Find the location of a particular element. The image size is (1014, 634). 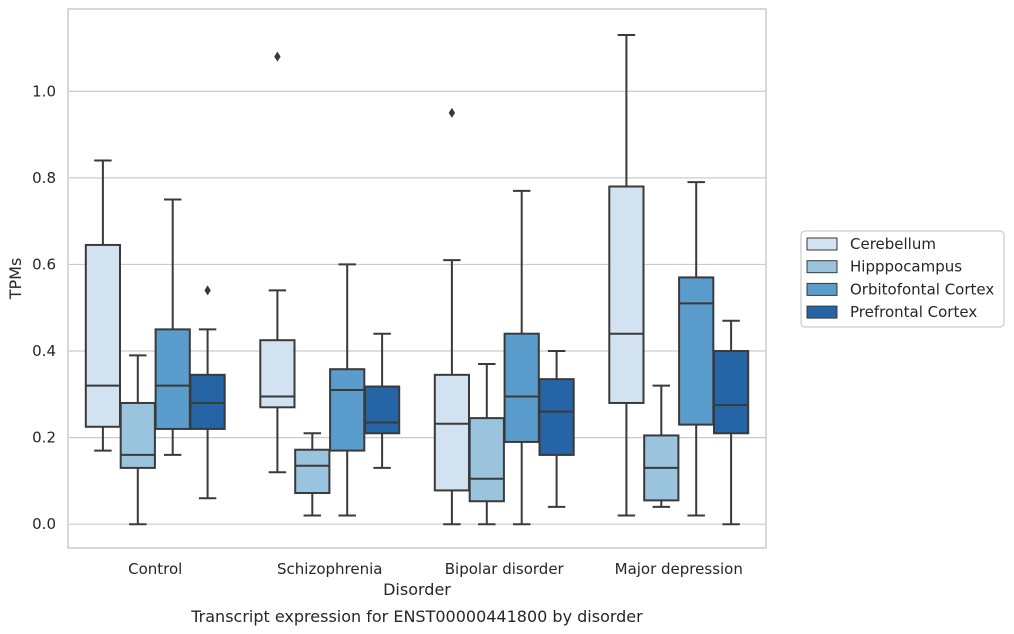

y-tick-labels: 0.0 0.2 0.4 0.6 0.8 1.0 is located at coordinates (44, 307).